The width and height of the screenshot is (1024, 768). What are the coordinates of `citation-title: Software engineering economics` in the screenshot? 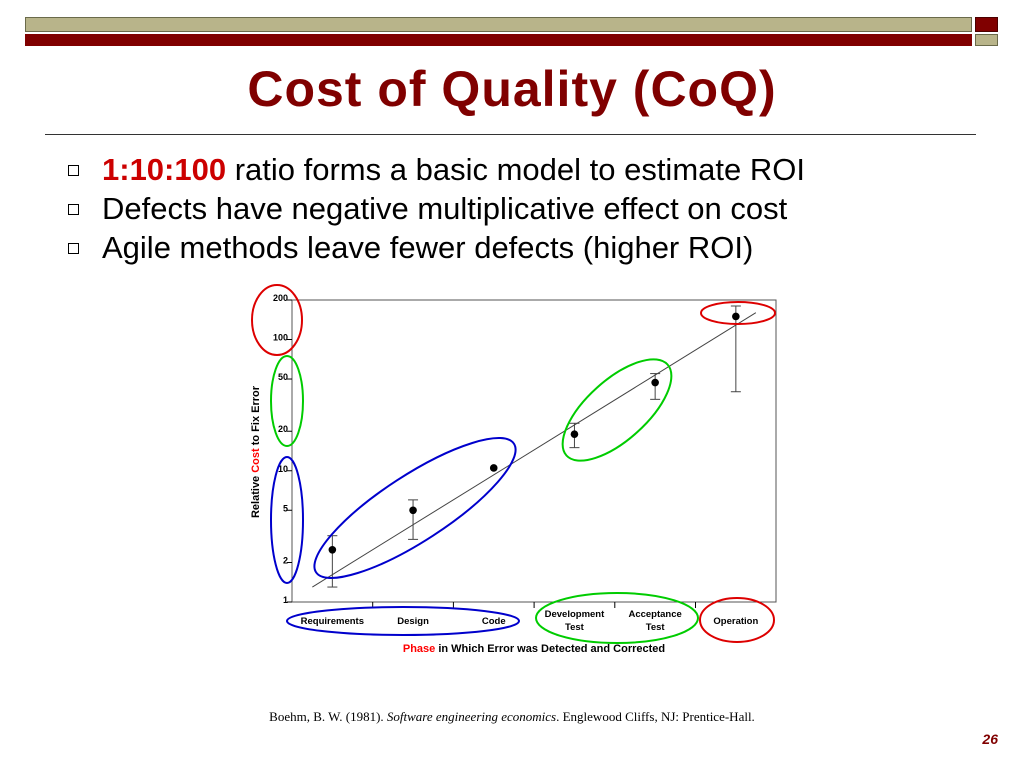 It's located at (471, 716).